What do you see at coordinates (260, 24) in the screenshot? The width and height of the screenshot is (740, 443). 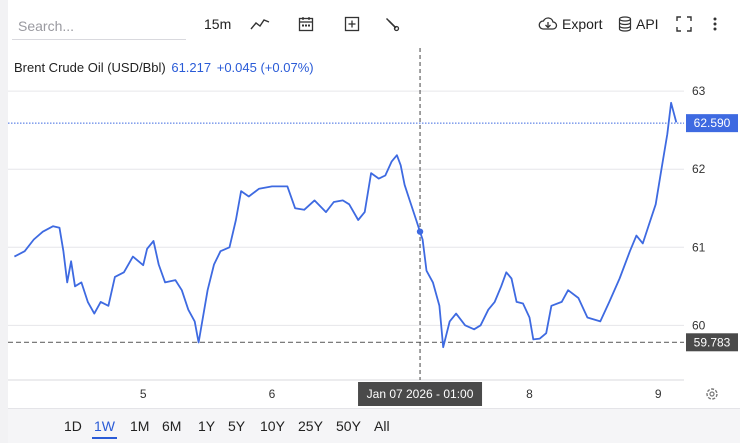 I see `line-chart-type-icon` at bounding box center [260, 24].